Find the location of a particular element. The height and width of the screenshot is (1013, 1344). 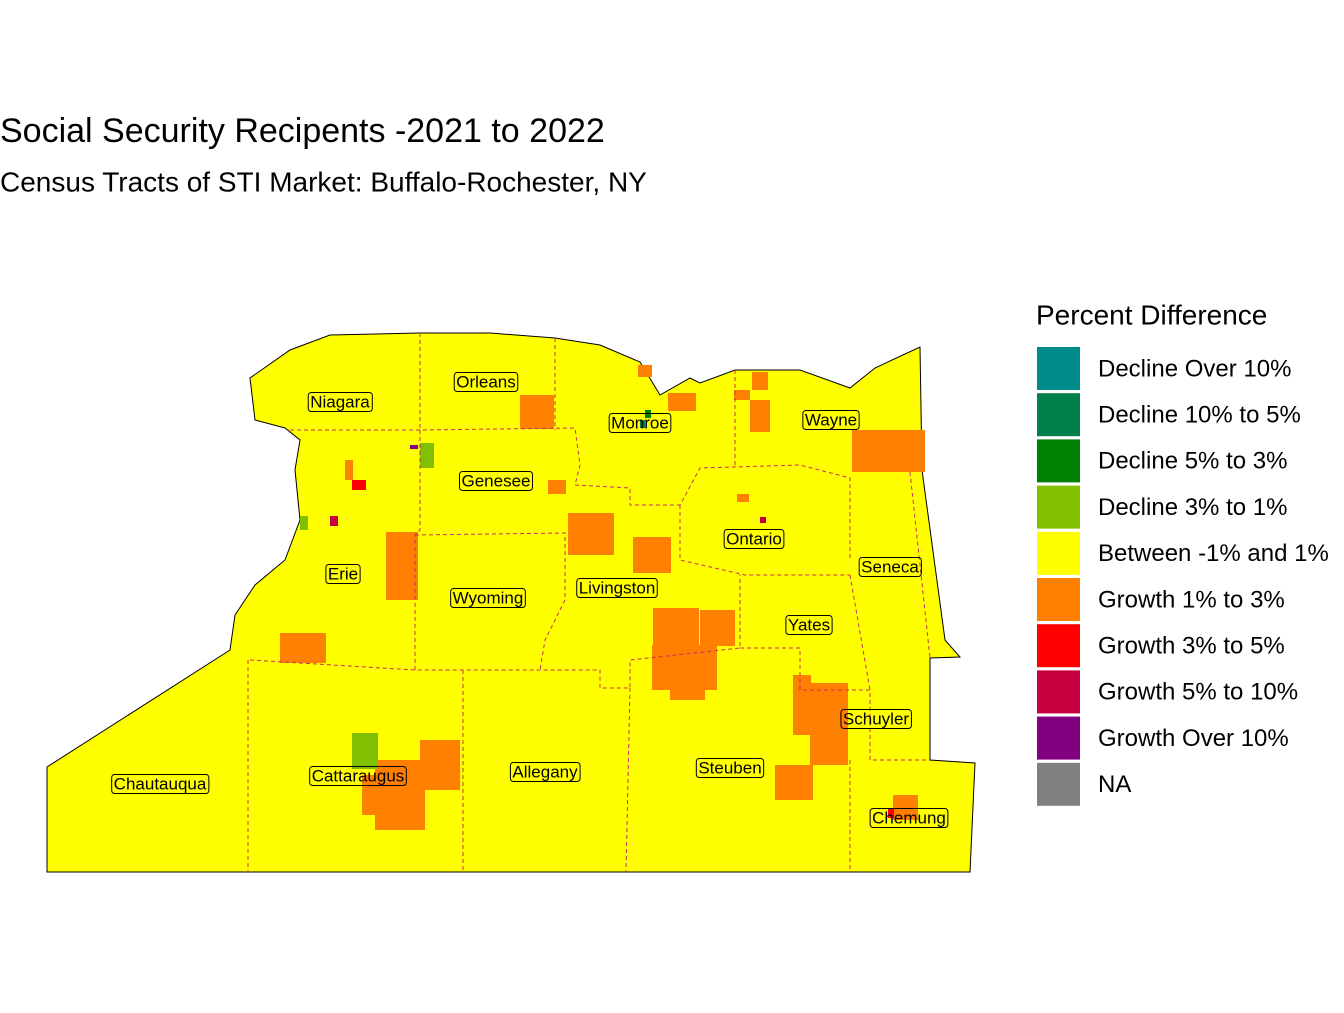

county-label: Erie is located at coordinates (343, 573).